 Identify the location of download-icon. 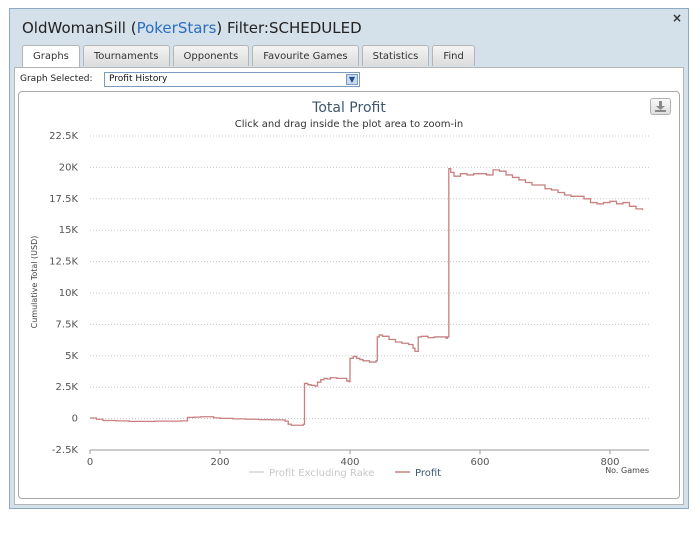
(660, 106).